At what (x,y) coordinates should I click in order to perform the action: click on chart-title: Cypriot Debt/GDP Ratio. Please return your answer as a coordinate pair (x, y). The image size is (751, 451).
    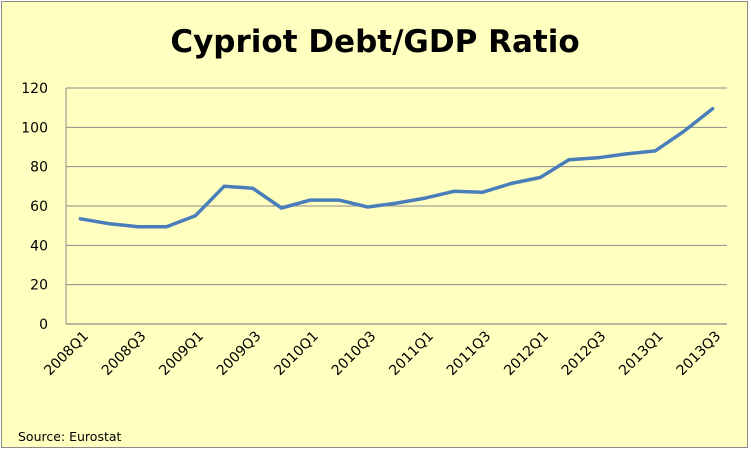
    Looking at the image, I should click on (374, 42).